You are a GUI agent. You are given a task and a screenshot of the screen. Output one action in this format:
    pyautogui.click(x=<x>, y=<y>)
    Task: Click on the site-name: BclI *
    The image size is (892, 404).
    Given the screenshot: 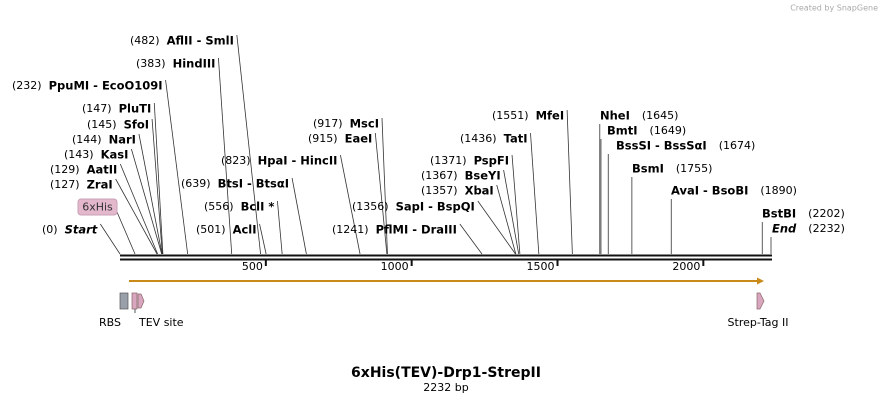 What is the action you would take?
    pyautogui.click(x=258, y=207)
    